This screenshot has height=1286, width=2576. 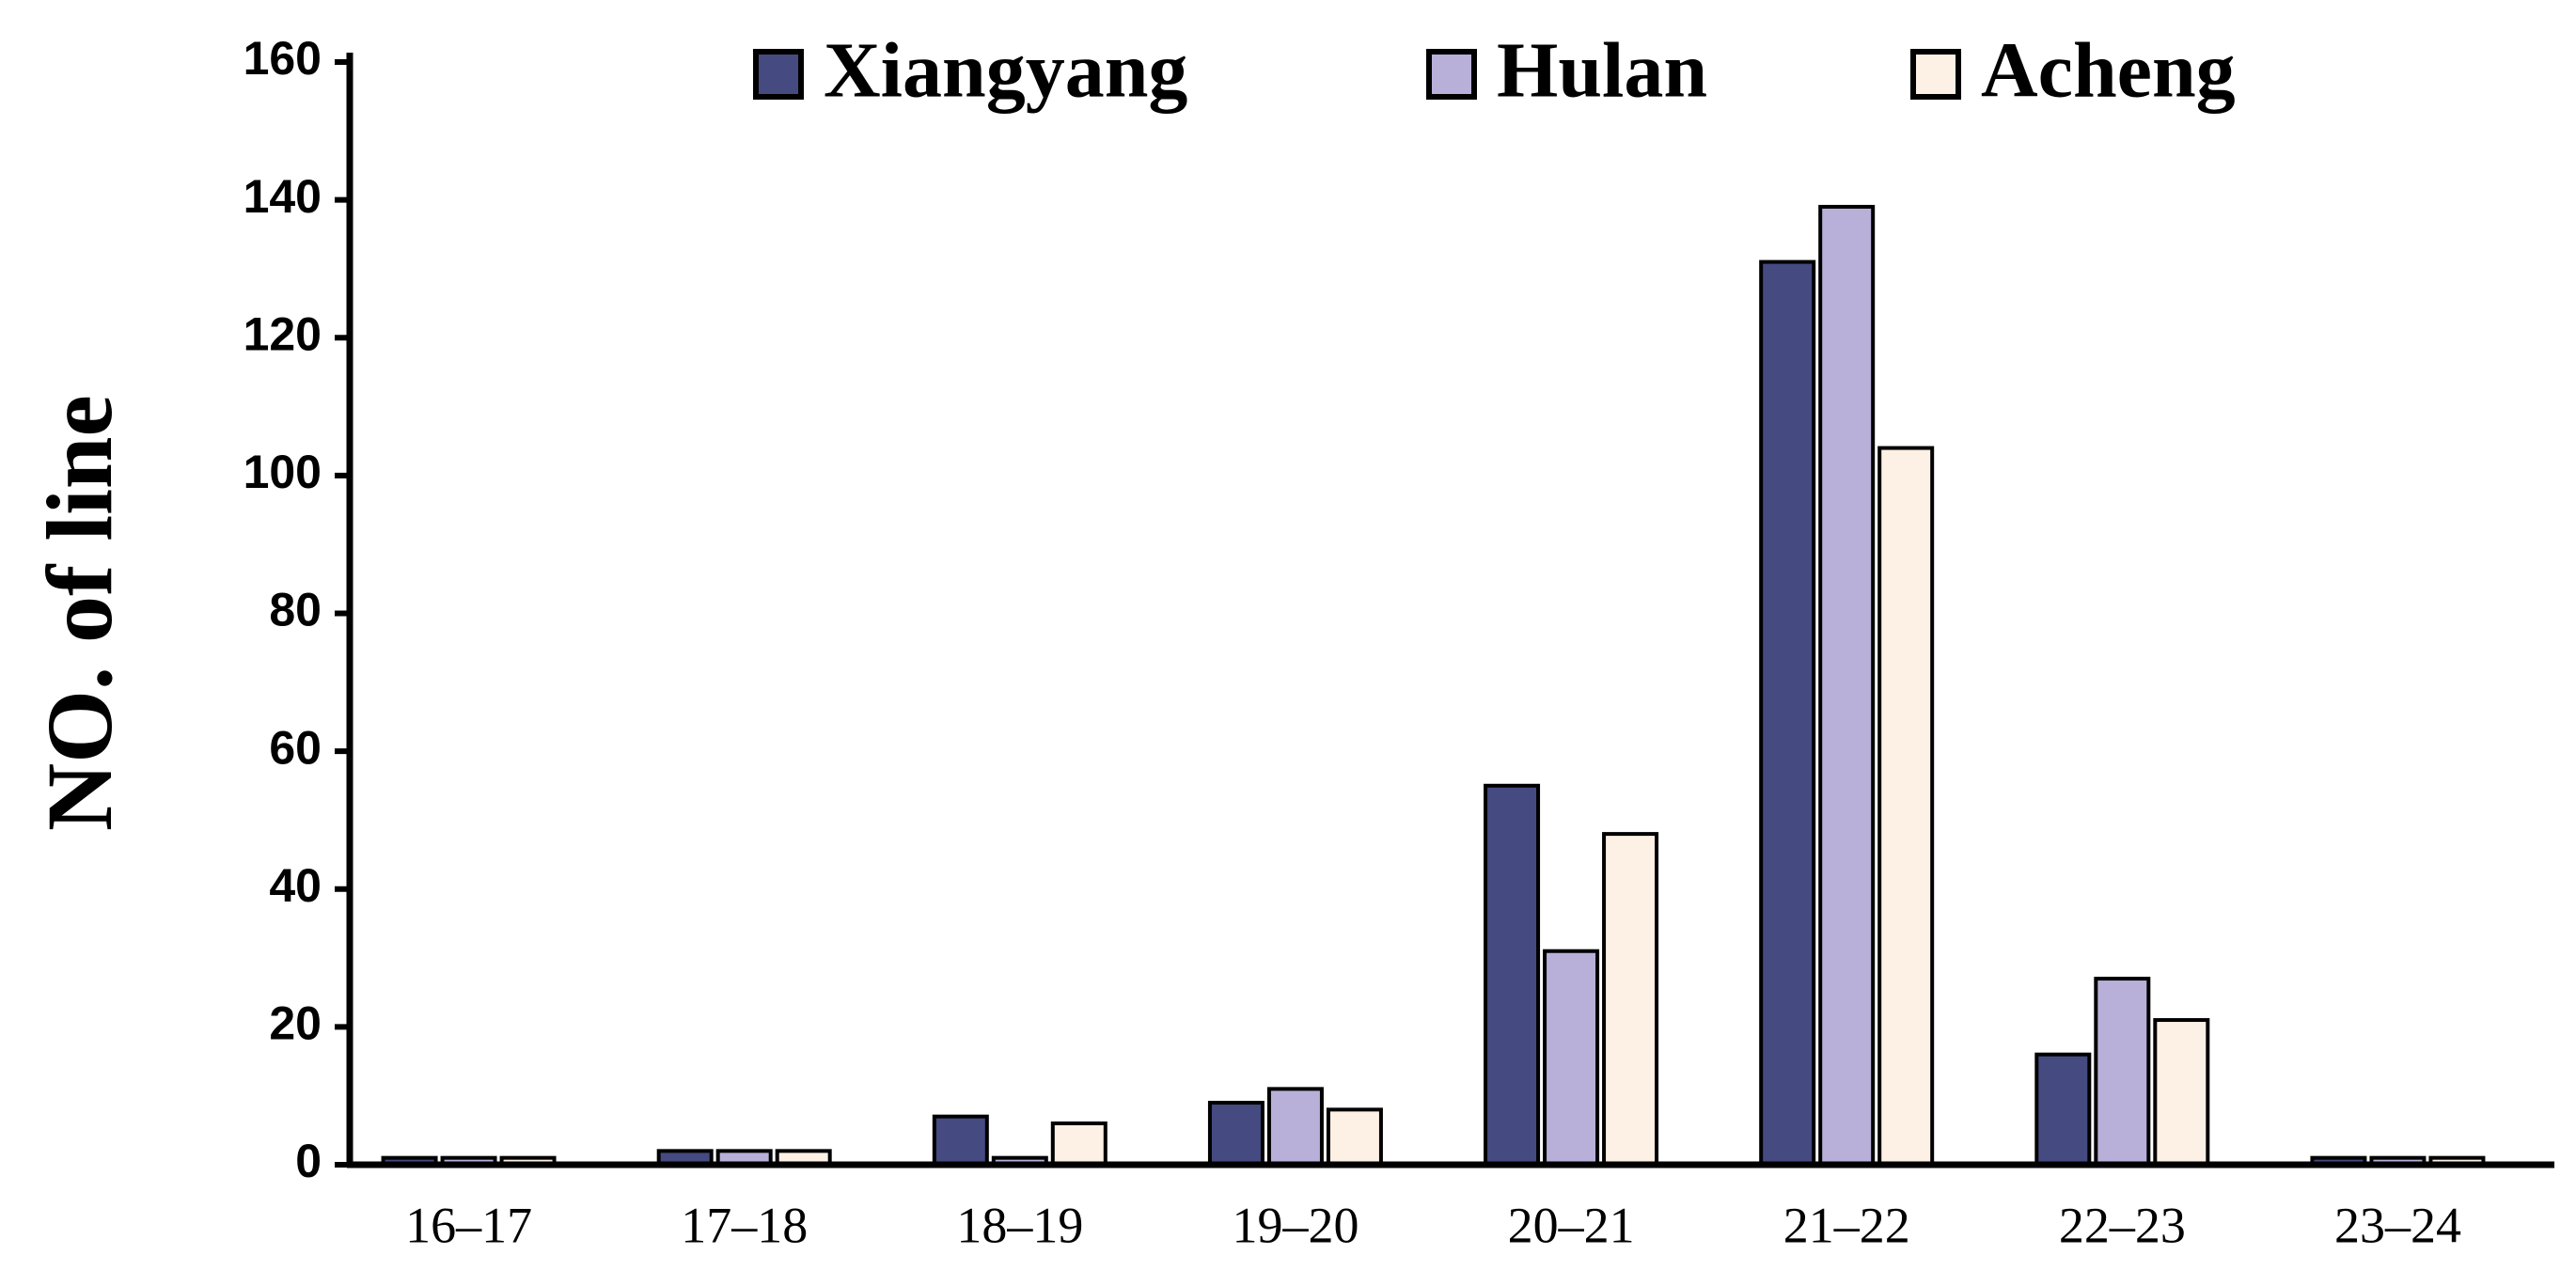 I want to click on x-tick-label: 21–22, so click(x=1847, y=1225).